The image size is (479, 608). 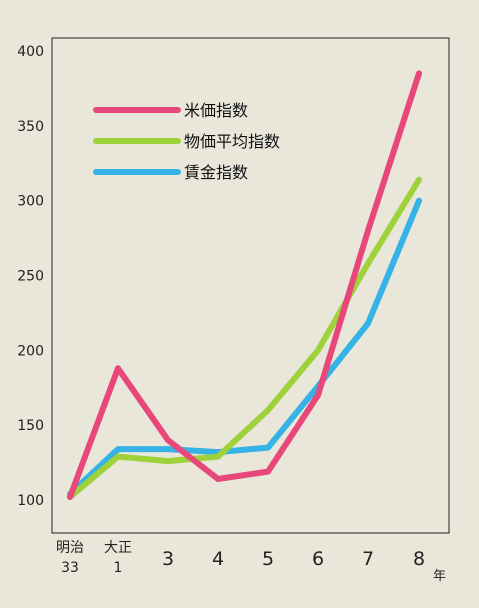 I want to click on y-tick-label: 350, so click(x=30, y=127).